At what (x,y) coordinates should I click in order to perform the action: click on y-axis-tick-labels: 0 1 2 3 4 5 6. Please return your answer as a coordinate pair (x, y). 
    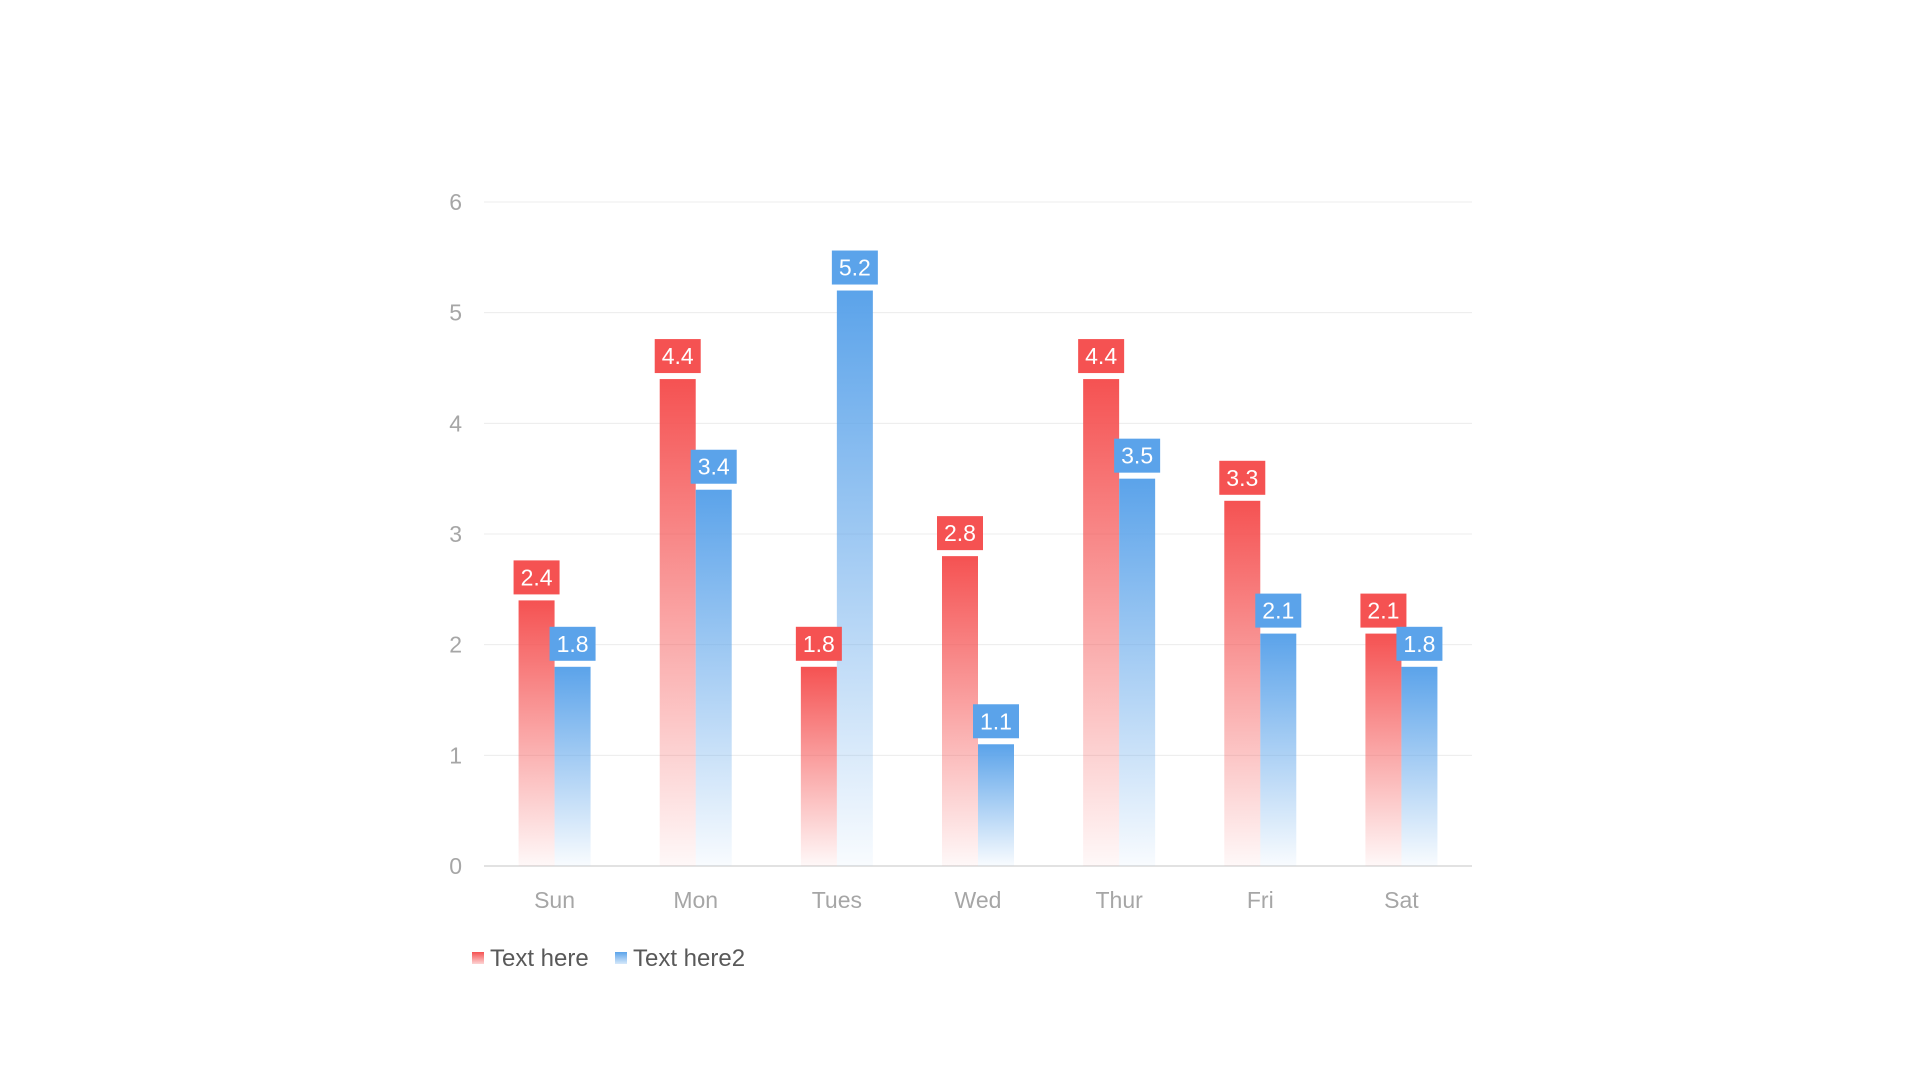
    Looking at the image, I should click on (455, 534).